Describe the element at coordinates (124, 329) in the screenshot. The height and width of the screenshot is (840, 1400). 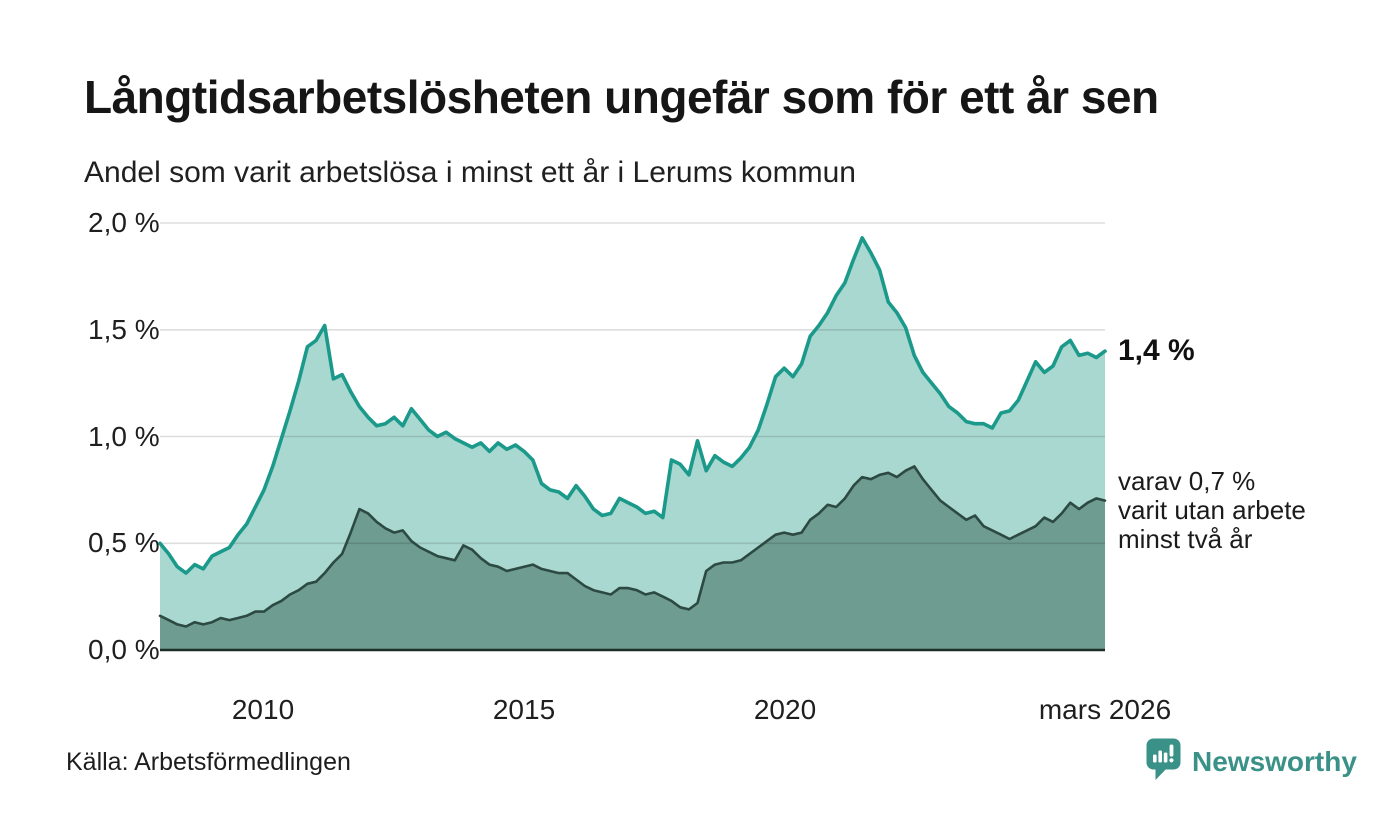
I see `y-tick-label: 1,5 %` at that location.